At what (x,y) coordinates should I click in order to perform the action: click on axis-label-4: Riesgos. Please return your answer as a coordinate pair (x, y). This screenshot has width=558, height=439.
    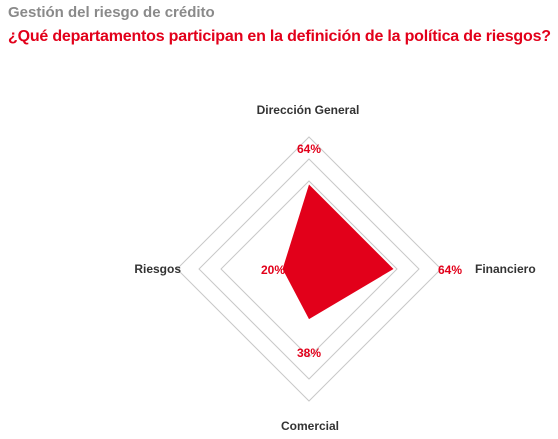
    Looking at the image, I should click on (157, 269).